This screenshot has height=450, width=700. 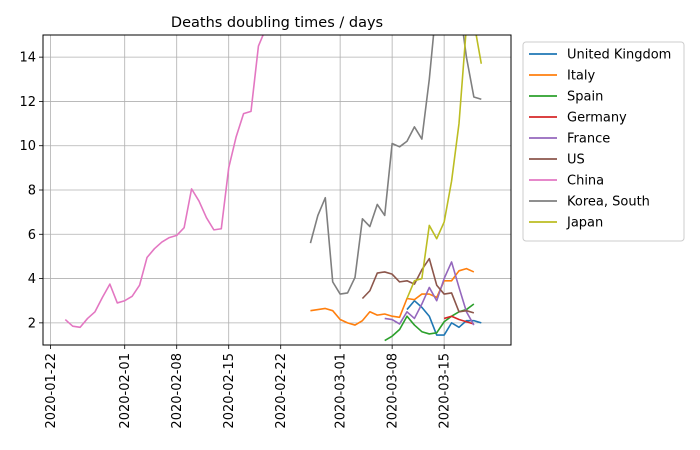 I want to click on chart-title: Deaths doubling times / days, so click(x=277, y=23).